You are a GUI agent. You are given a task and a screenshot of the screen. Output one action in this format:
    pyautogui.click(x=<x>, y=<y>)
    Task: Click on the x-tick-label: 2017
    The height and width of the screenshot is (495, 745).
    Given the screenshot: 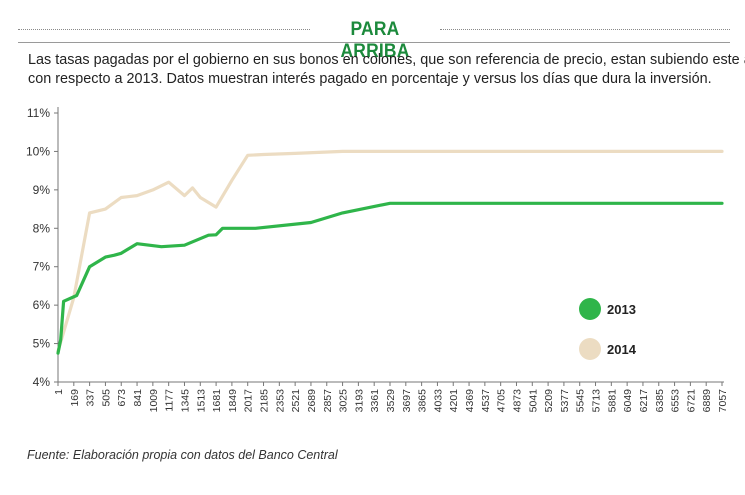 What is the action you would take?
    pyautogui.click(x=249, y=401)
    